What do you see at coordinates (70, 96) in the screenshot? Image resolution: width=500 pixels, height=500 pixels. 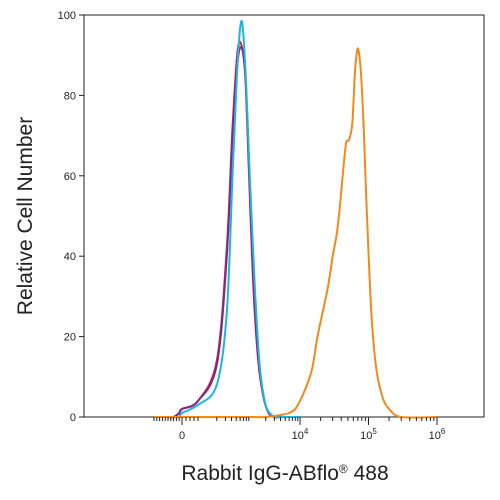 I see `y-tick-label: 80` at bounding box center [70, 96].